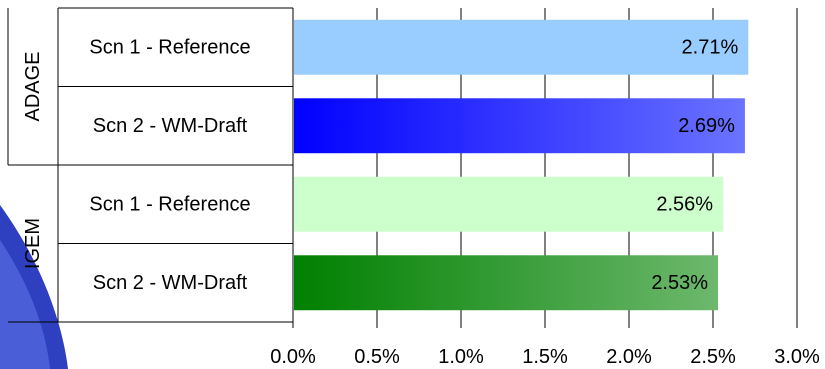 The height and width of the screenshot is (369, 825). I want to click on x-tick-label: 0.0%, so click(293, 357).